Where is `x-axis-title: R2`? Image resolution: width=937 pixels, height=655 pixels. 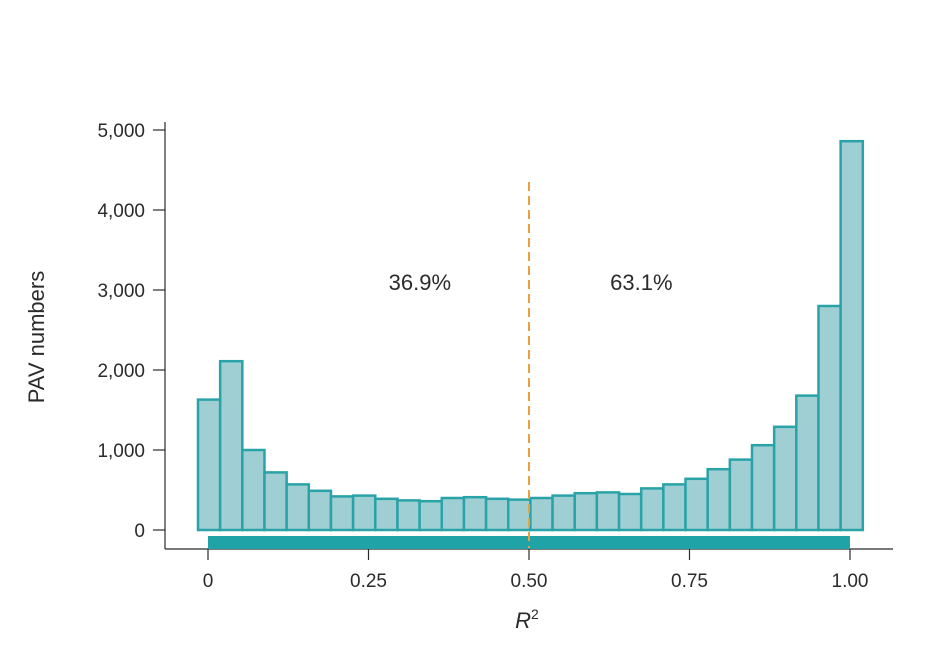 x-axis-title: R2 is located at coordinates (527, 619).